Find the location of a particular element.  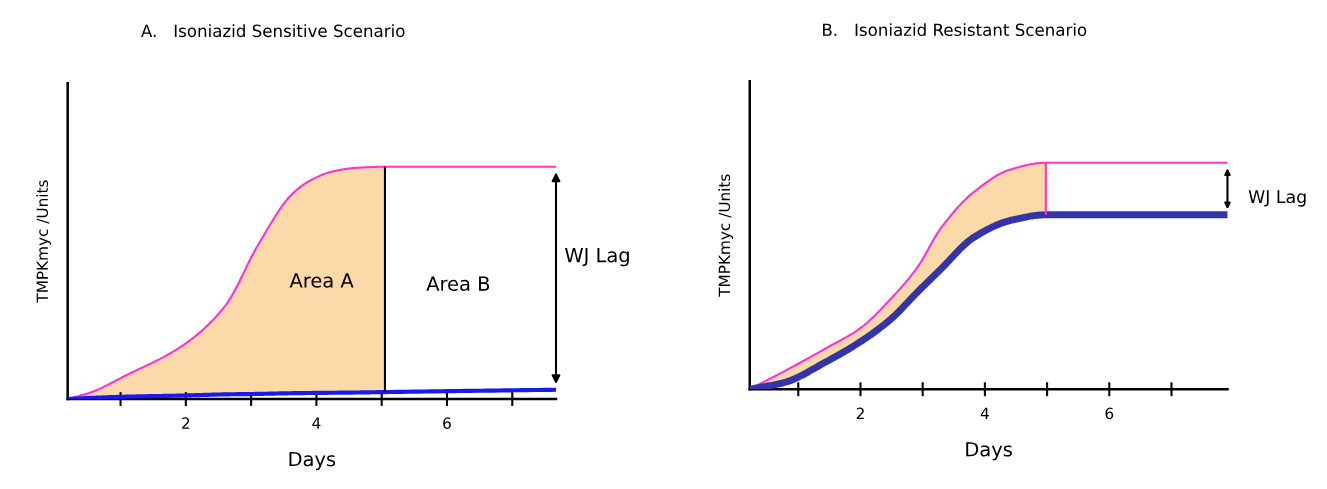

annotation: Area A is located at coordinates (321, 280).